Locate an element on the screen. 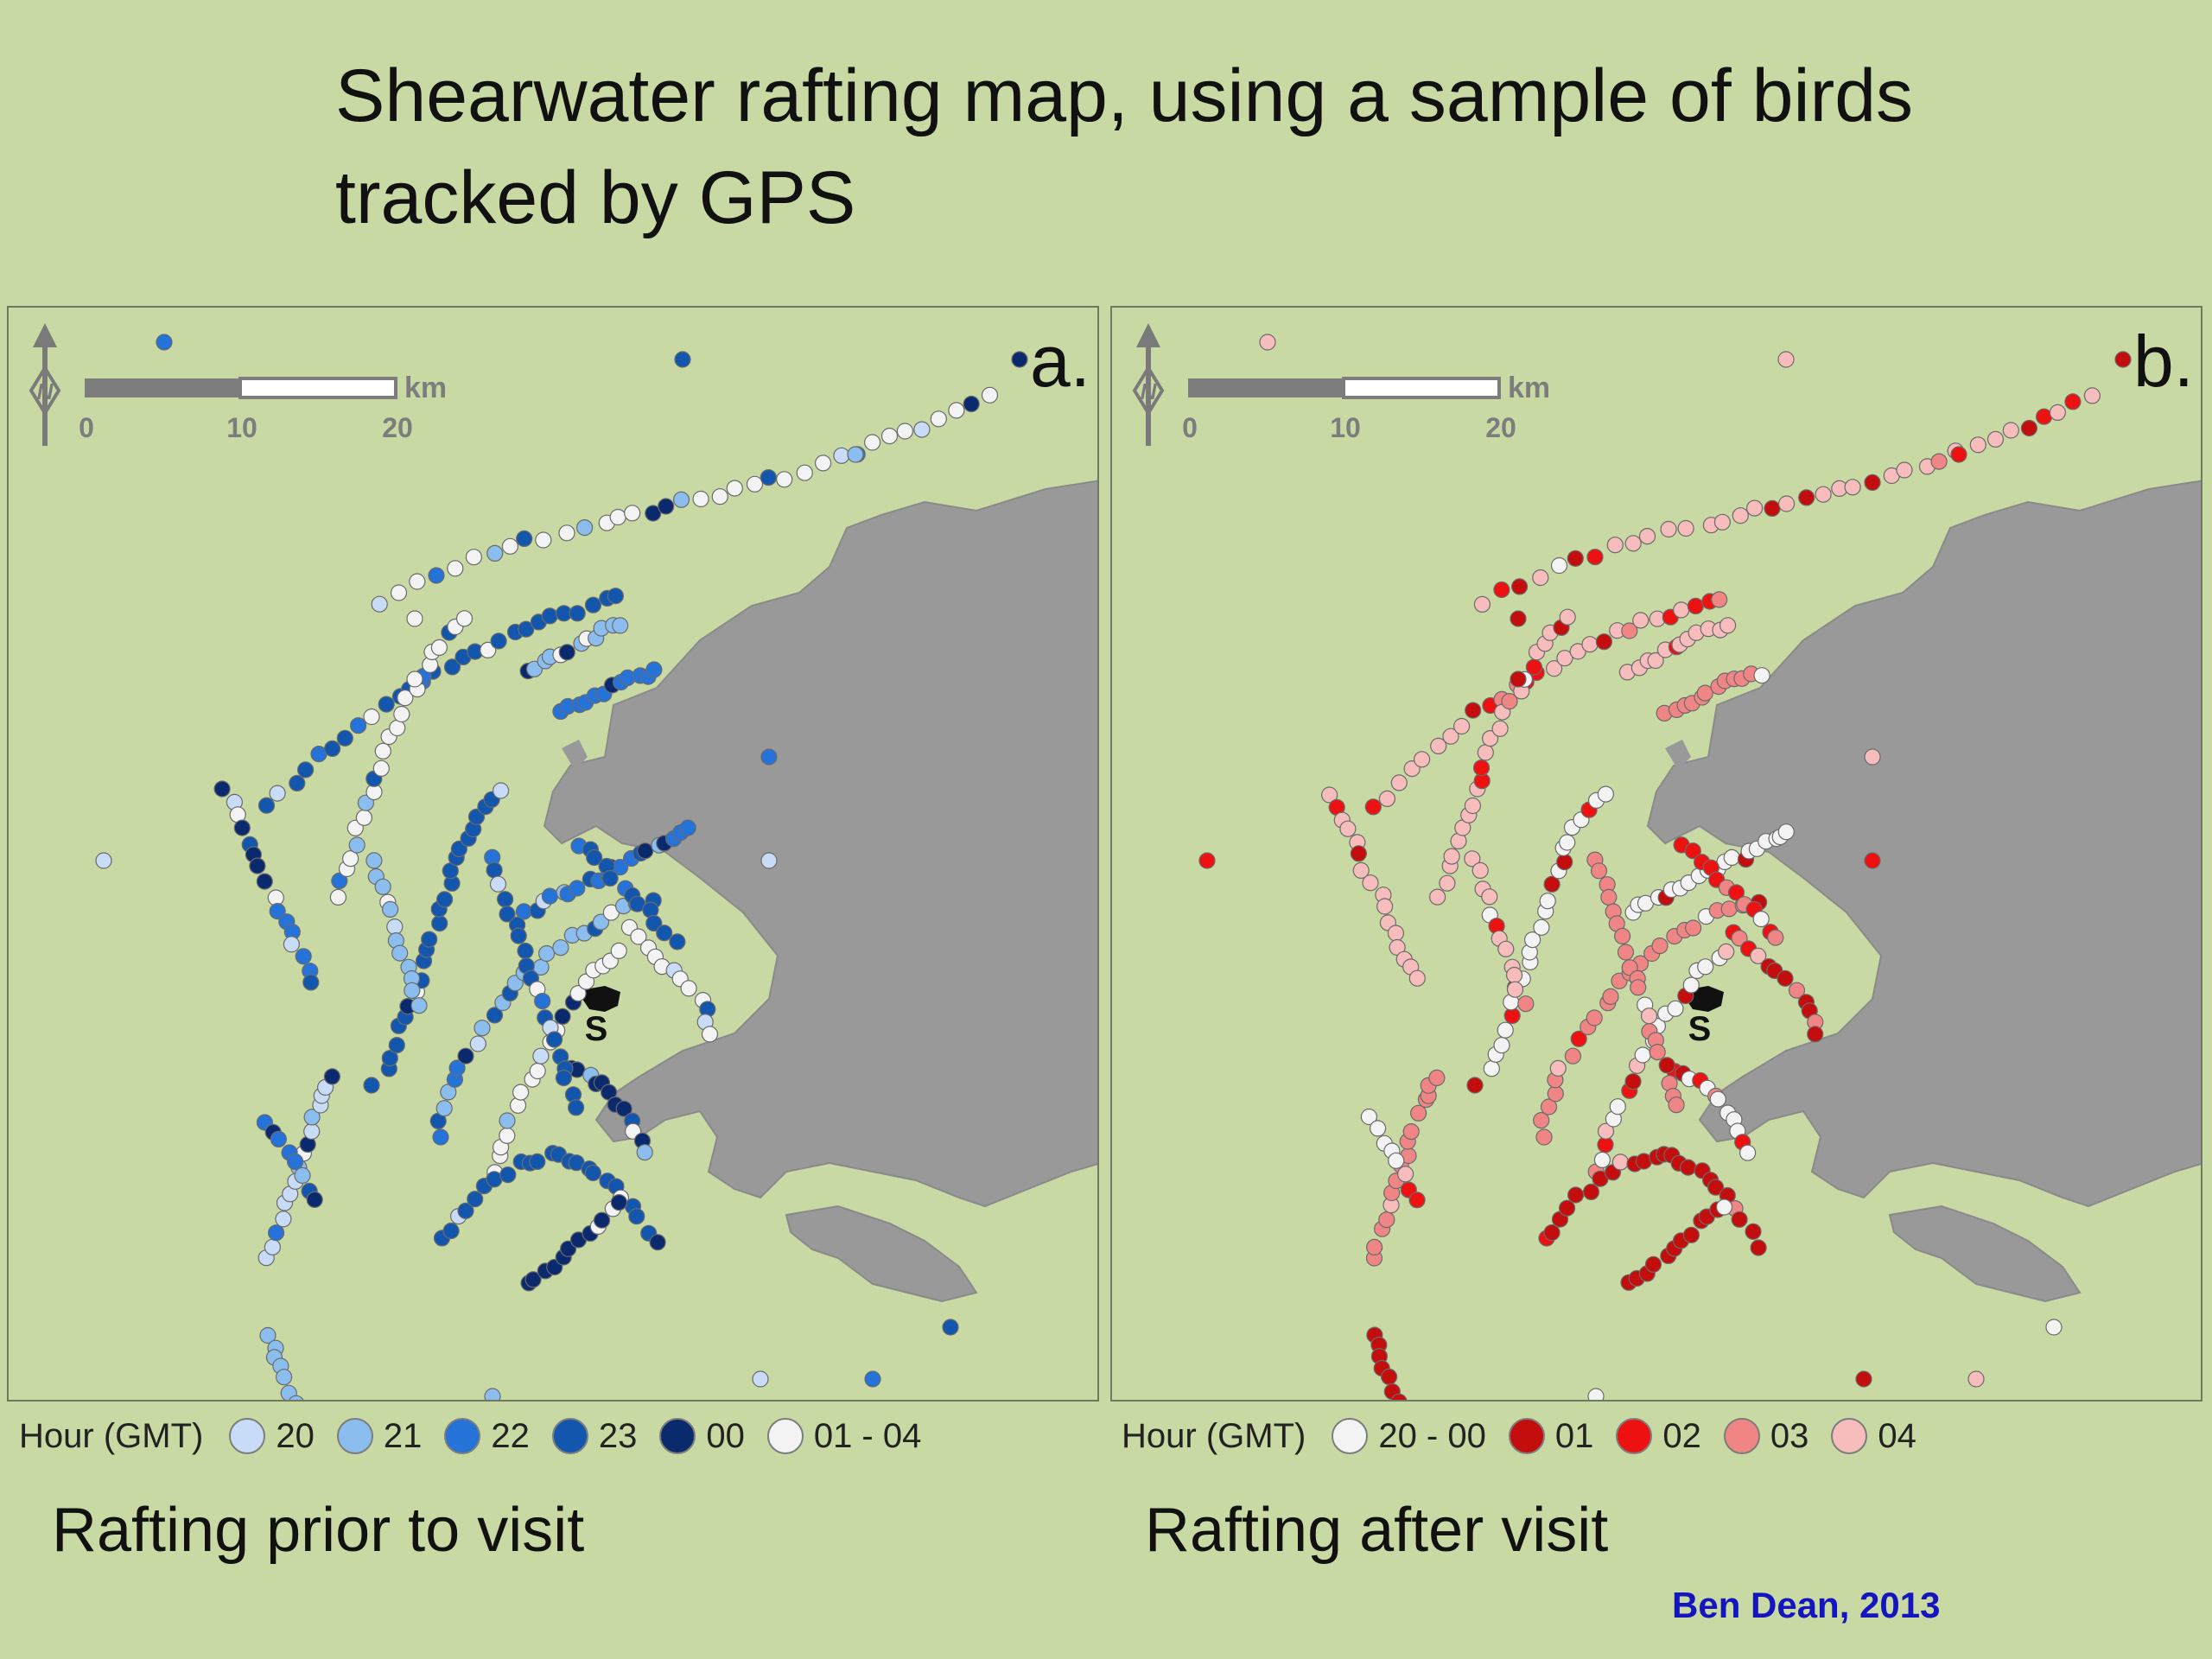  legend-item: 20 is located at coordinates (272, 1436).